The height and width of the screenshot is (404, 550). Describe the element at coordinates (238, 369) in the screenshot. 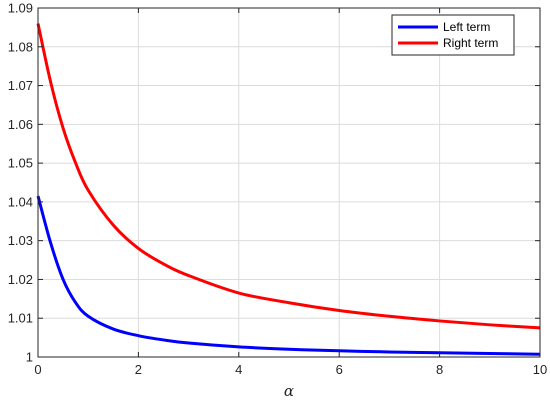

I see `x-tick-label: 4` at that location.